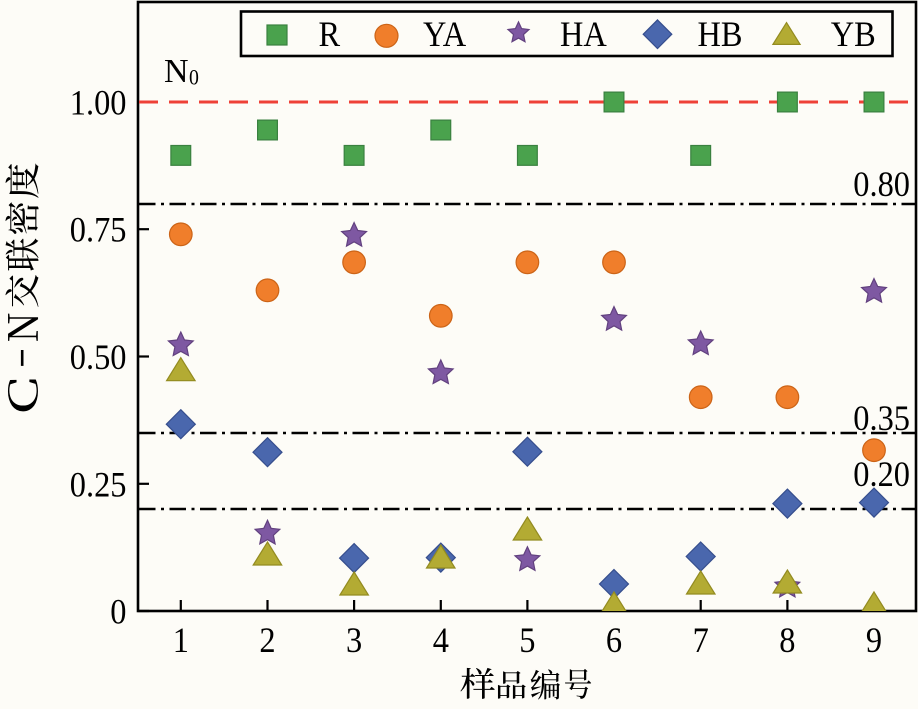 The width and height of the screenshot is (918, 709). Describe the element at coordinates (330, 34) in the screenshot. I see `svg-text: R` at that location.